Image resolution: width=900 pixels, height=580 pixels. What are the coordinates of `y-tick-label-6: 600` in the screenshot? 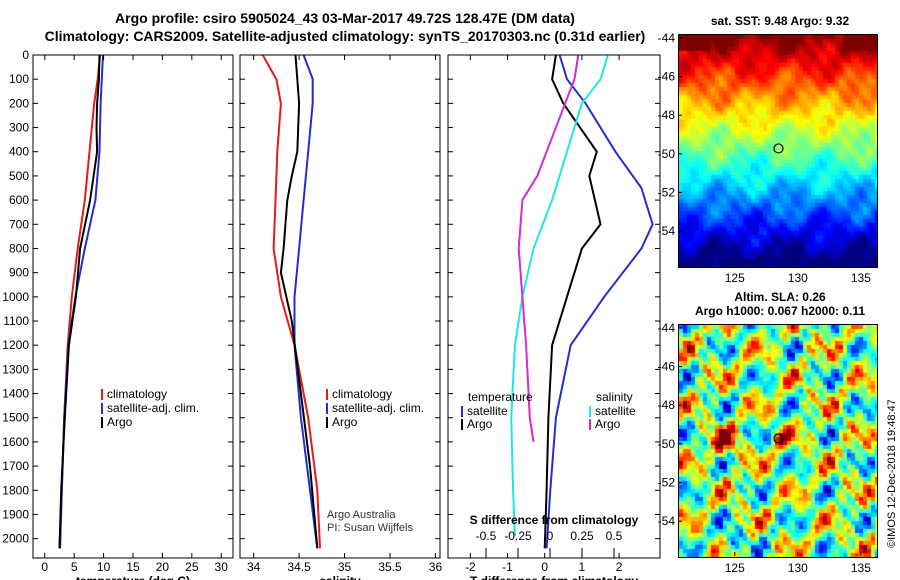 It's located at (19, 200).